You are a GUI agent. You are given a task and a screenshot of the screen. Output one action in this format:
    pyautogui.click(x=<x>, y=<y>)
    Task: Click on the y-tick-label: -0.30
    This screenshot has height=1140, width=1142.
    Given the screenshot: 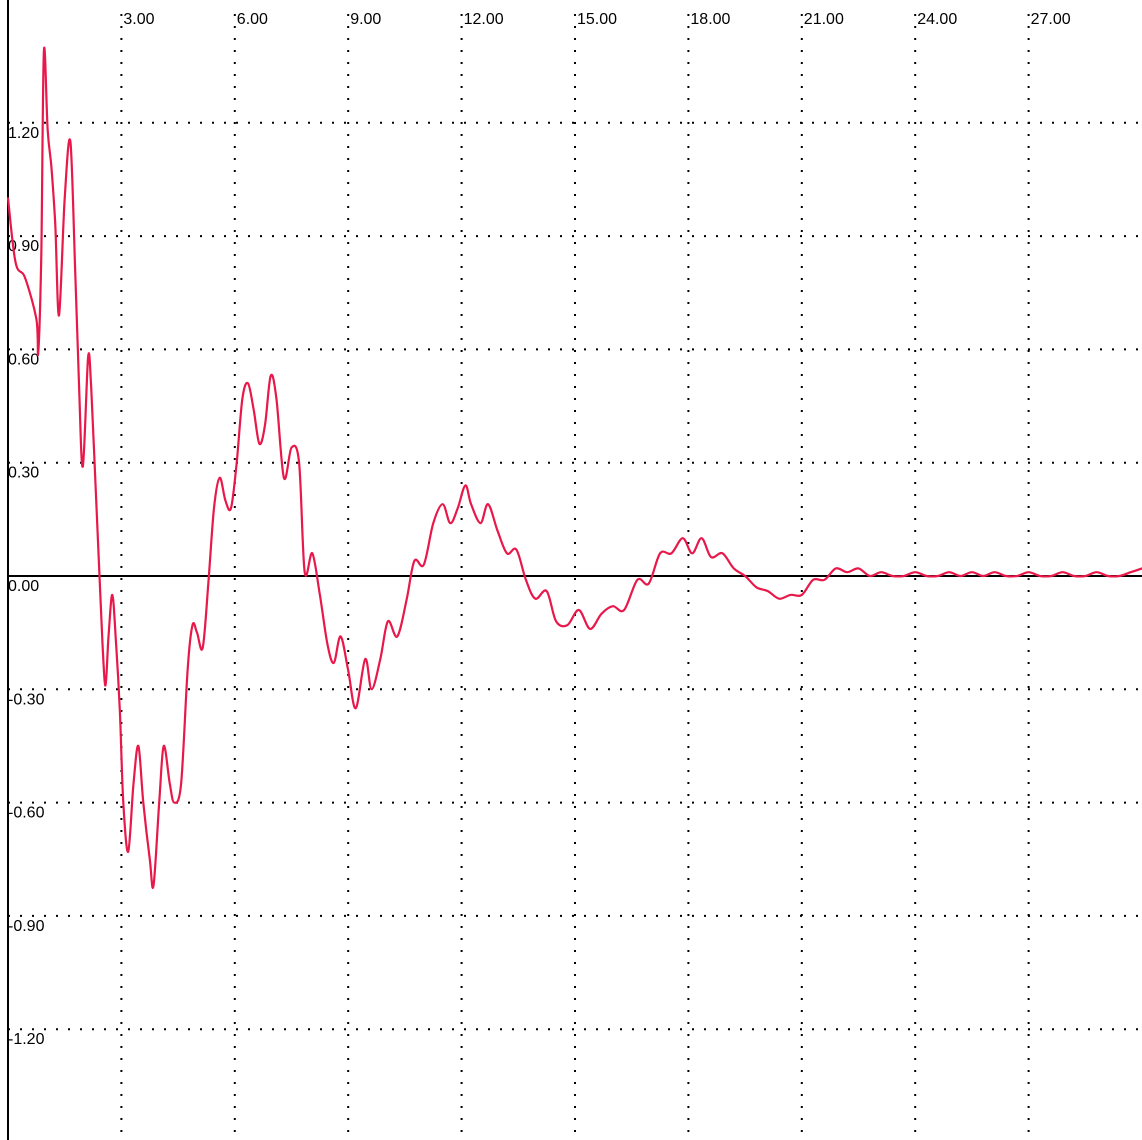 What is the action you would take?
    pyautogui.click(x=26, y=699)
    